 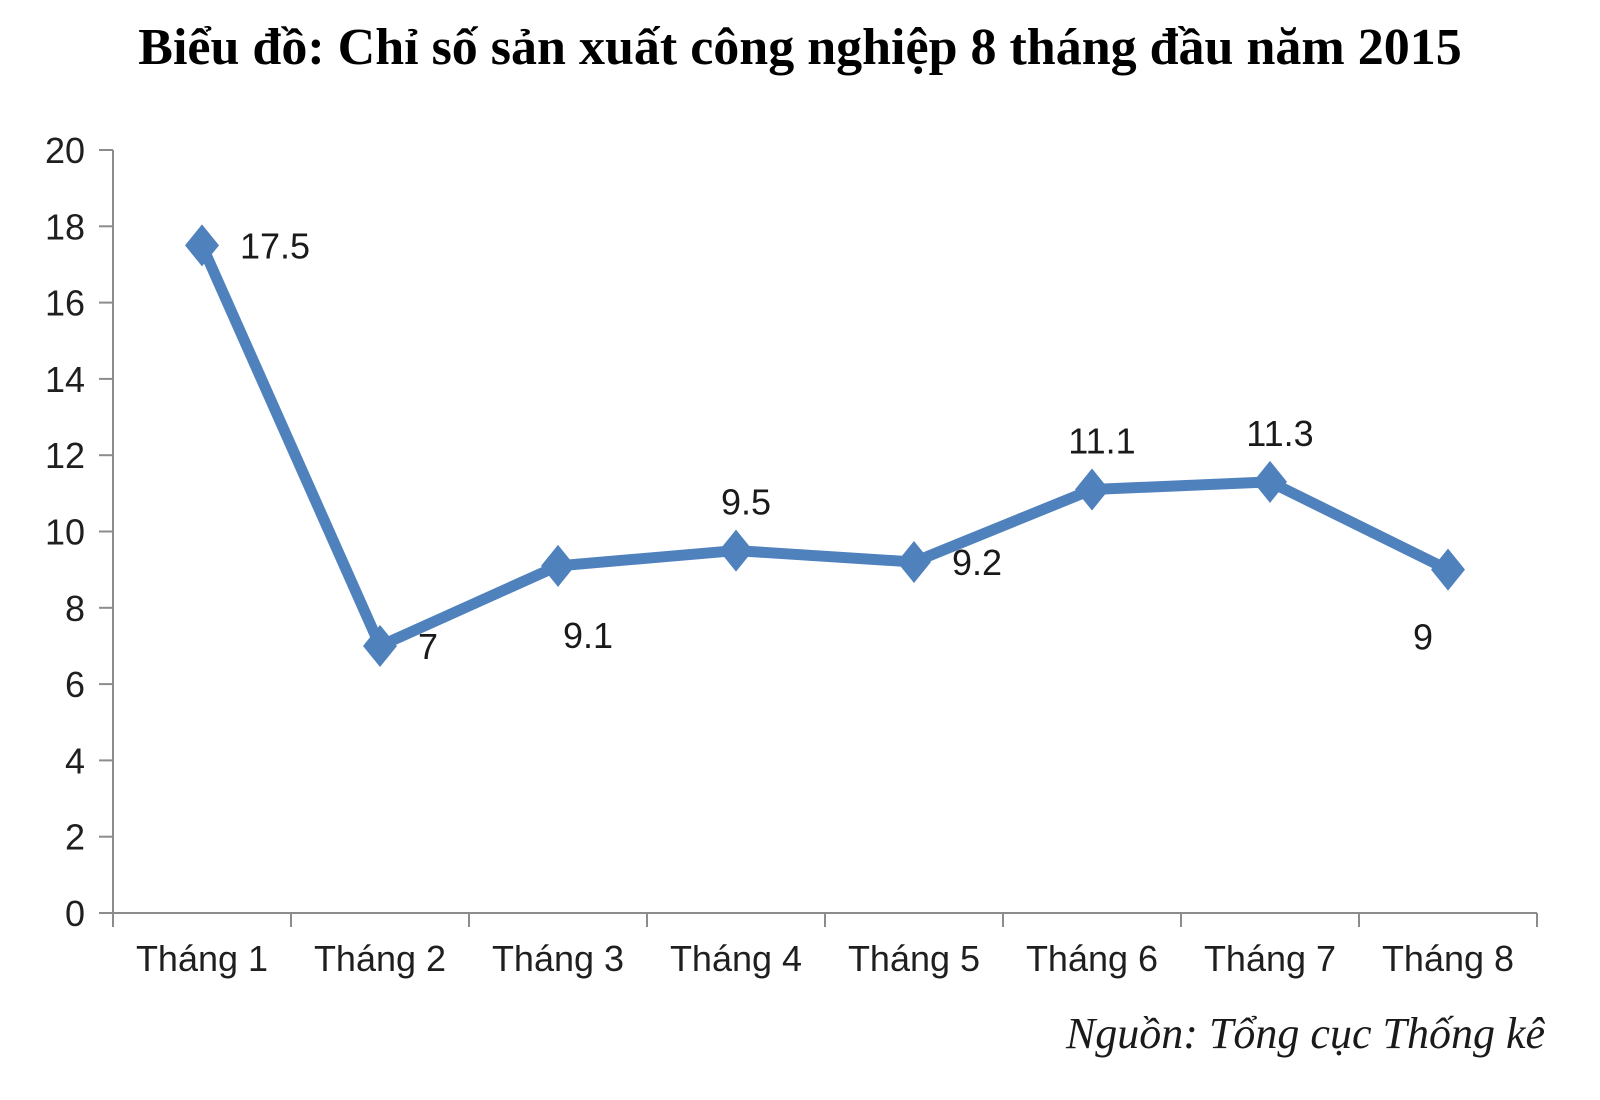 I want to click on data-point-label: 9.5, so click(x=746, y=502).